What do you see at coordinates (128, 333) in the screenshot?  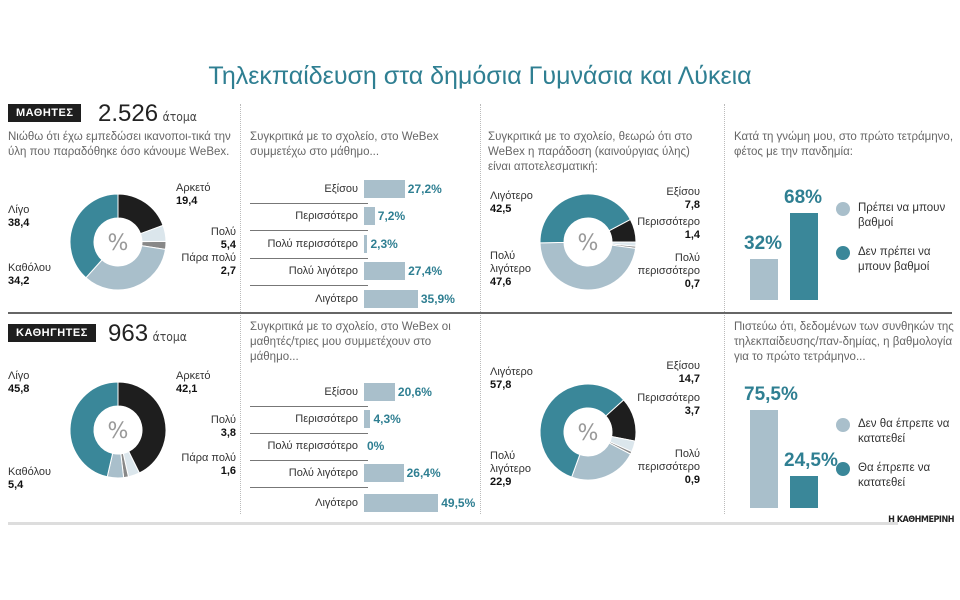 I see `teachers-count: 963` at bounding box center [128, 333].